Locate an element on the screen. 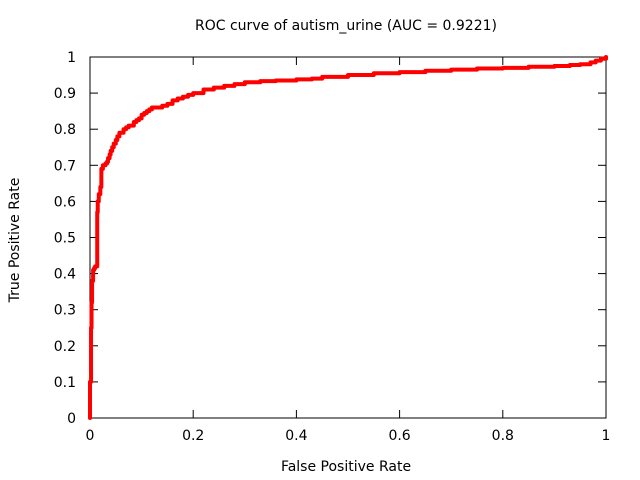  x-tick-label: 0.6 is located at coordinates (399, 436).